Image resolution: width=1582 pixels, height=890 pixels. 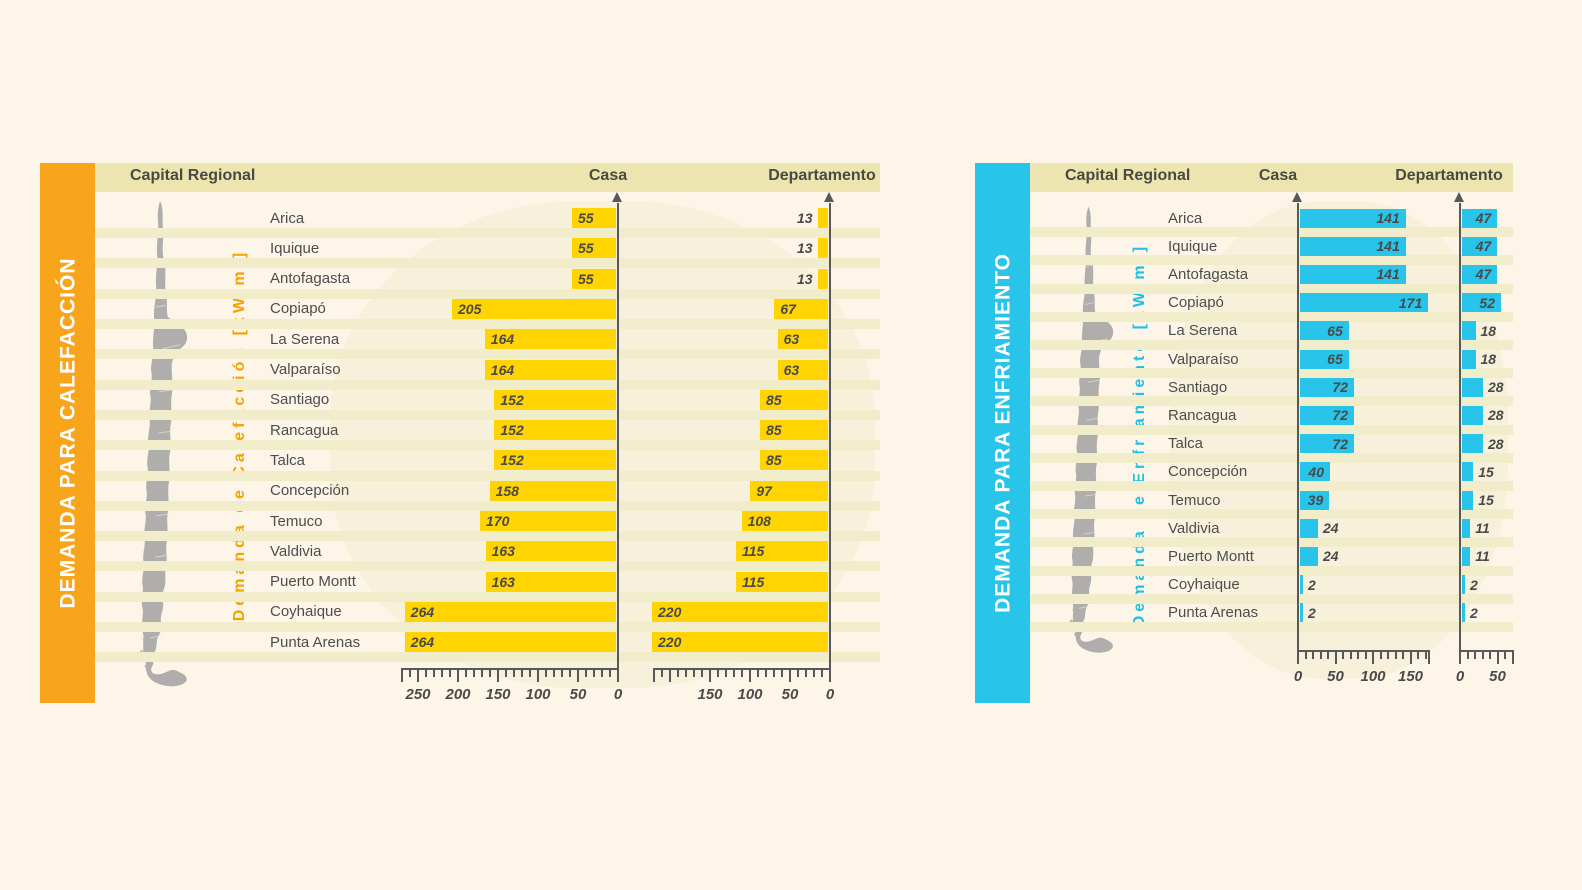 I want to click on heating-banner-title: DEMANDA PARA CALEFACCIÓN, so click(x=67, y=433).